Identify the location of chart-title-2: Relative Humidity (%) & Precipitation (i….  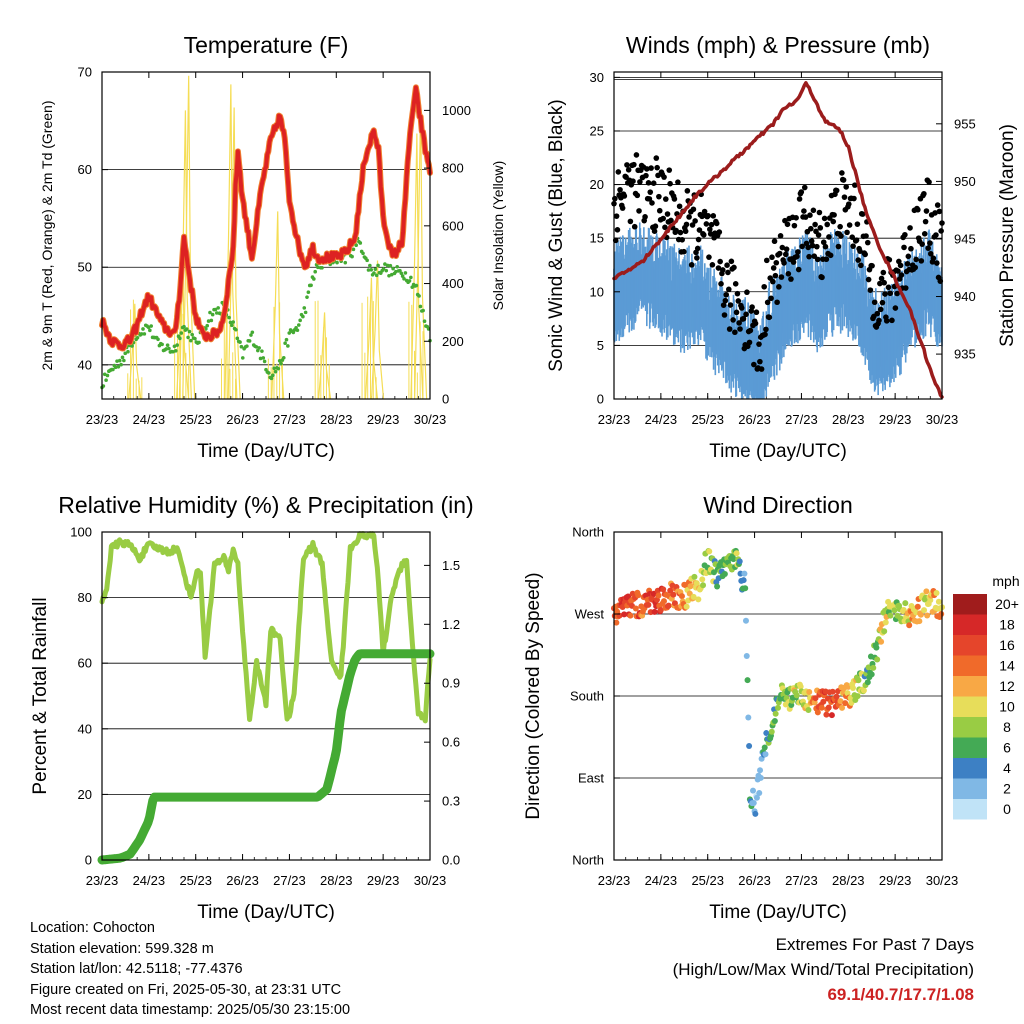
(265, 505).